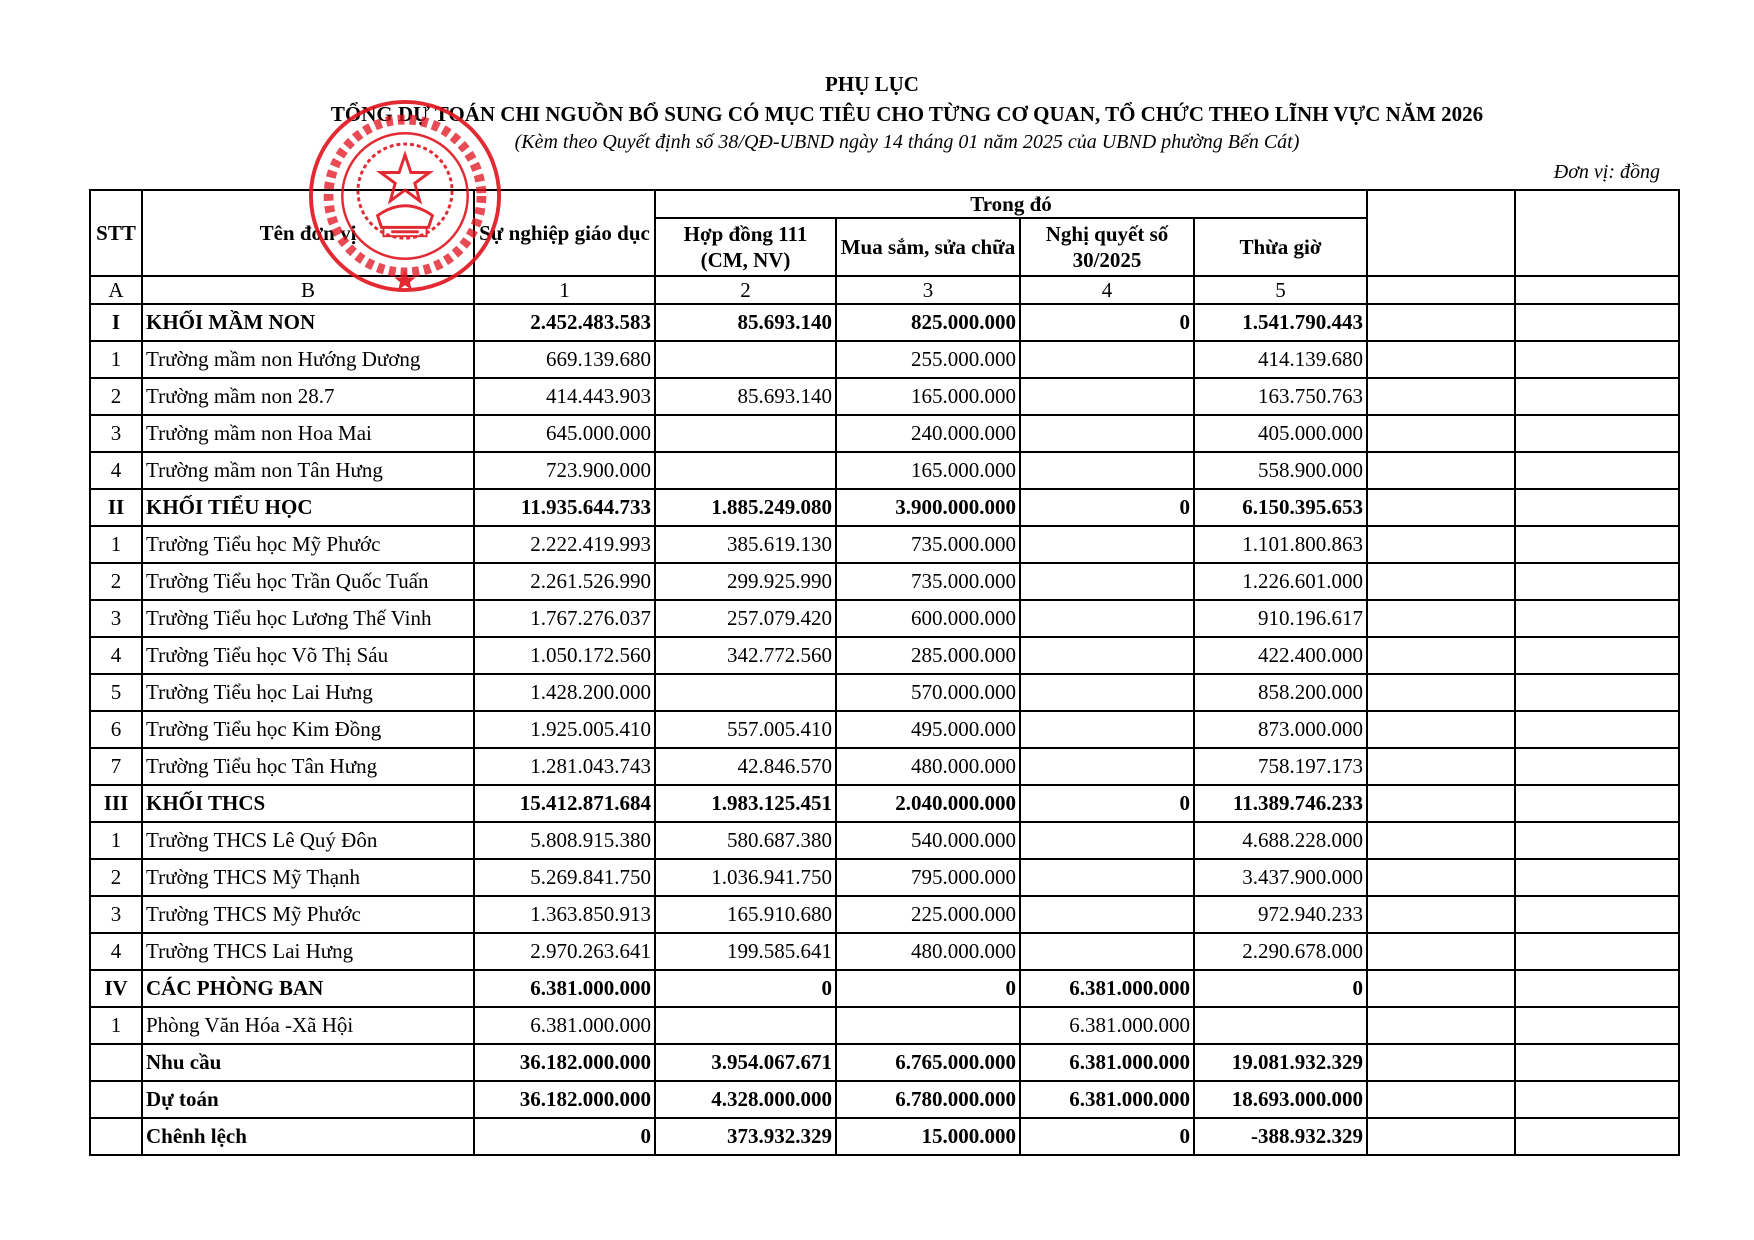 This screenshot has height=1240, width=1754. What do you see at coordinates (308, 951) in the screenshot?
I see `cell-name: Trường THCS Lai Hưng` at bounding box center [308, 951].